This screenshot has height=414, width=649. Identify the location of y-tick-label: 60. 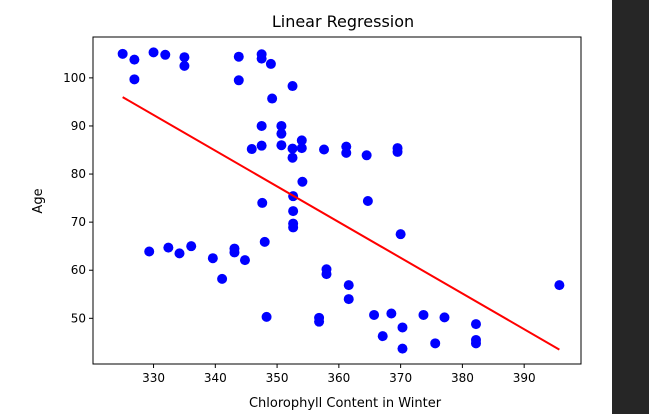
(78, 270).